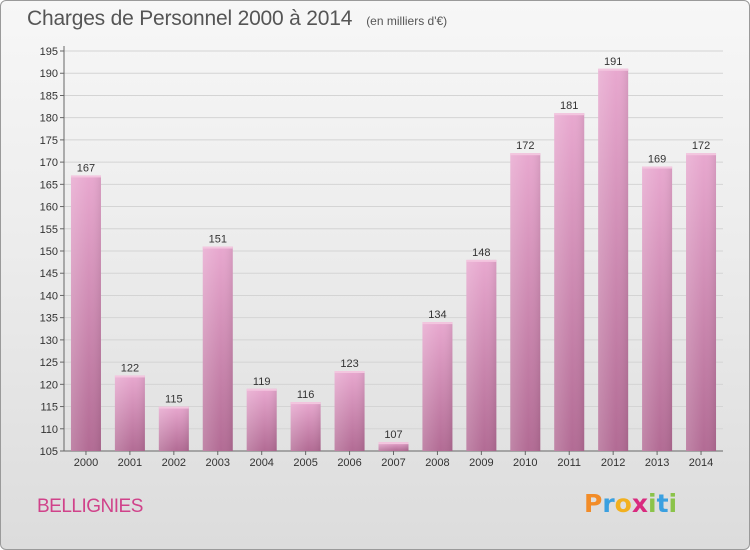 The height and width of the screenshot is (550, 750). I want to click on x-tick-label: 2007, so click(393, 463).